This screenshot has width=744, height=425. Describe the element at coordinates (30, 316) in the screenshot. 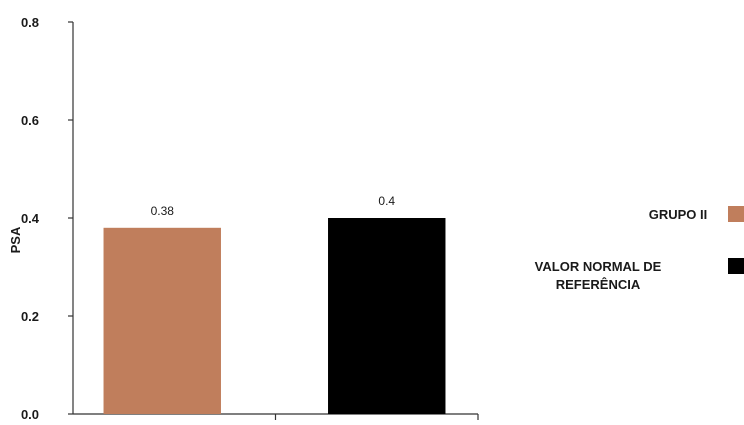

I see `y-tick-label: 0.2` at that location.